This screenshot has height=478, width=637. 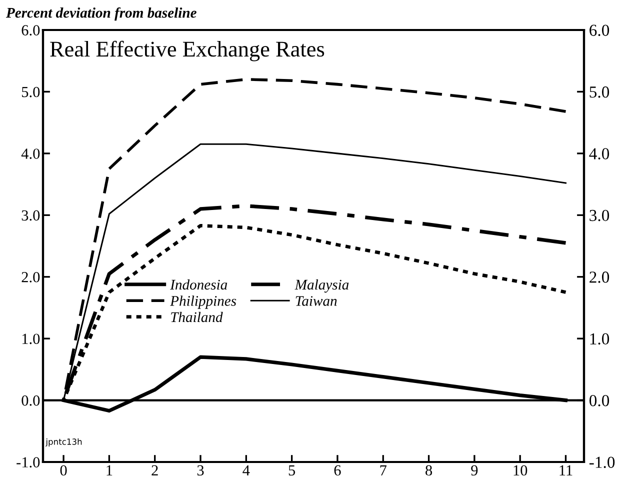 What do you see at coordinates (199, 284) in the screenshot?
I see `legend-label: Indonesia` at bounding box center [199, 284].